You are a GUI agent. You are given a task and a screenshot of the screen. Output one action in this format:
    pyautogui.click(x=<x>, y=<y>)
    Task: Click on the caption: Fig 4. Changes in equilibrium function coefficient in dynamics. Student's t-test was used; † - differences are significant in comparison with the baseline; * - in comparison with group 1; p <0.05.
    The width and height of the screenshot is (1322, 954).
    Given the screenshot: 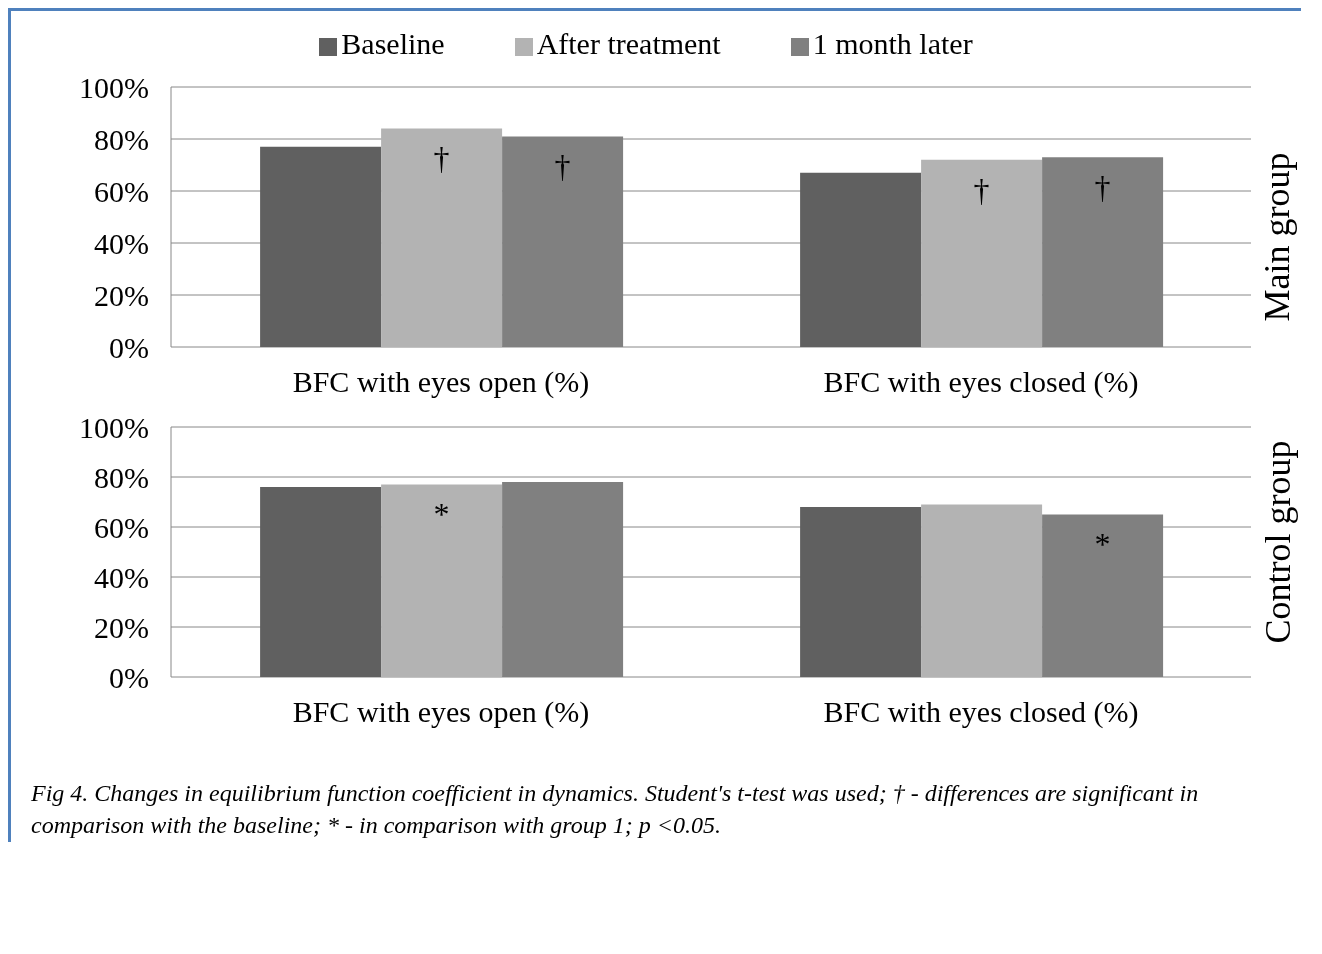 What is the action you would take?
    pyautogui.click(x=615, y=810)
    